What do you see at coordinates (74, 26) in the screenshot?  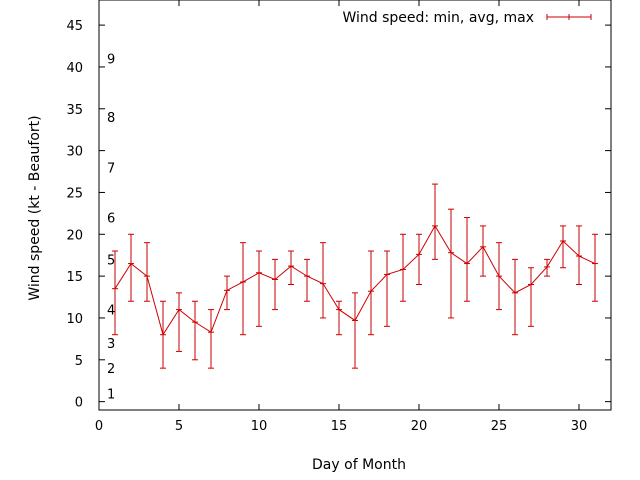 I see `y-tick-label: 45` at bounding box center [74, 26].